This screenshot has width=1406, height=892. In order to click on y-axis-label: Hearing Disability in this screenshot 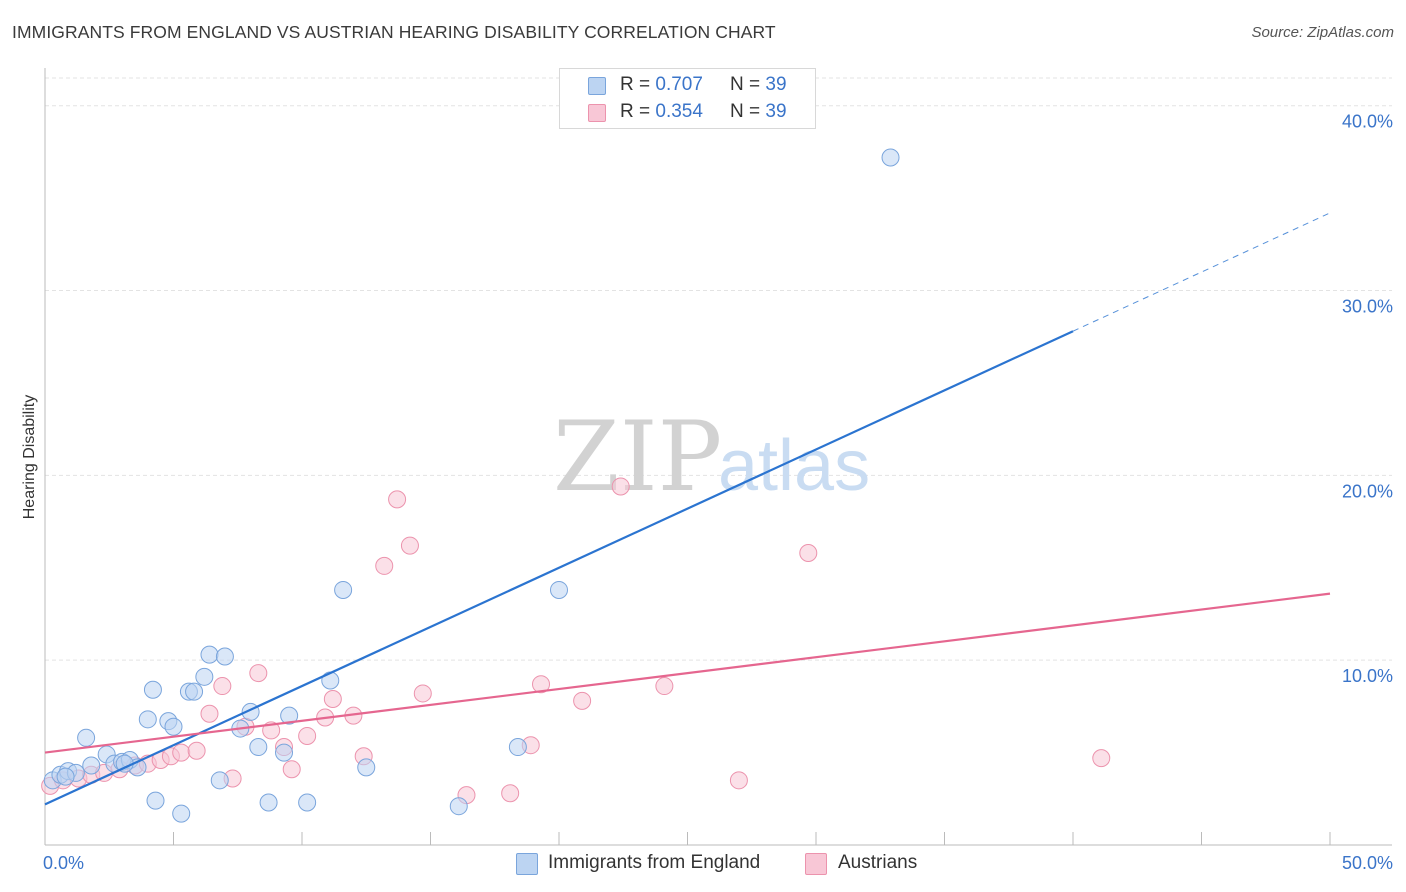, I will do `click(29, 457)`.